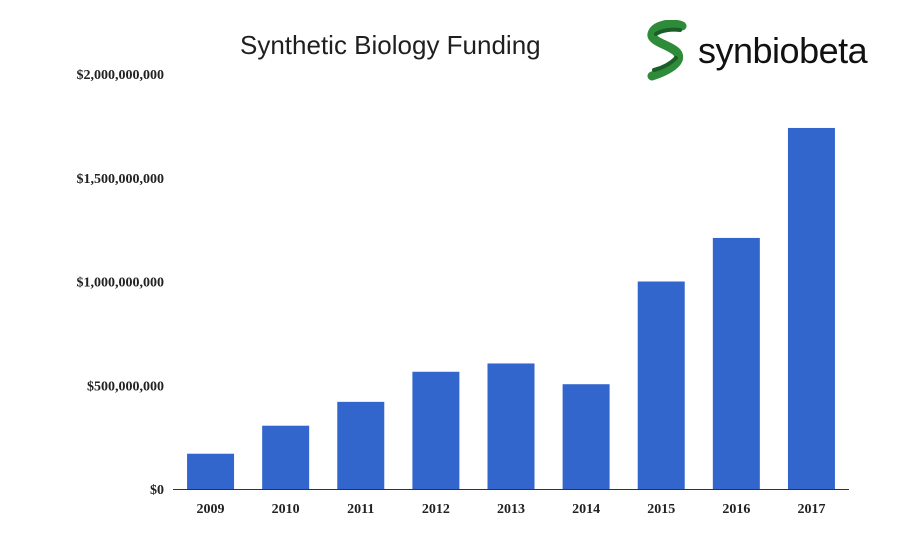  What do you see at coordinates (667, 50) in the screenshot?
I see `helix-s-icon` at bounding box center [667, 50].